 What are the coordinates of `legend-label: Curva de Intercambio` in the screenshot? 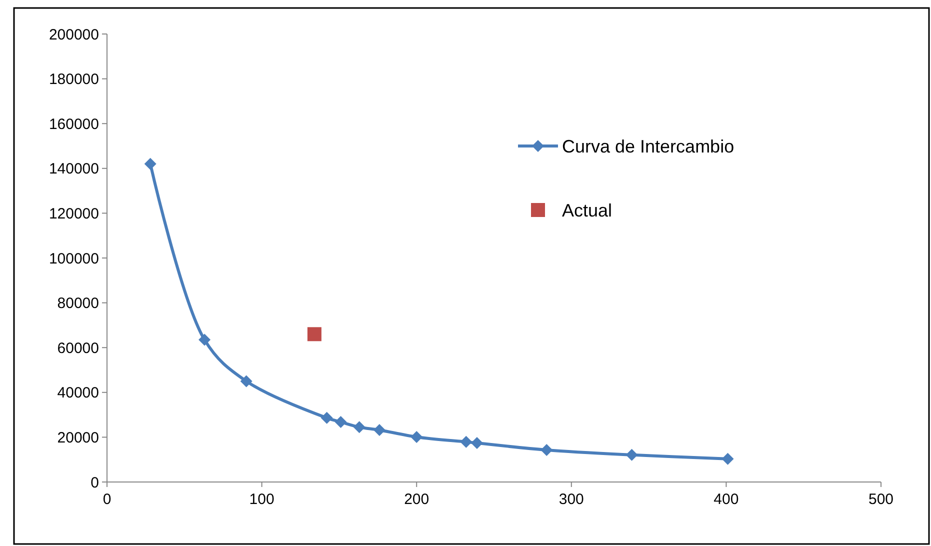 It's located at (648, 146).